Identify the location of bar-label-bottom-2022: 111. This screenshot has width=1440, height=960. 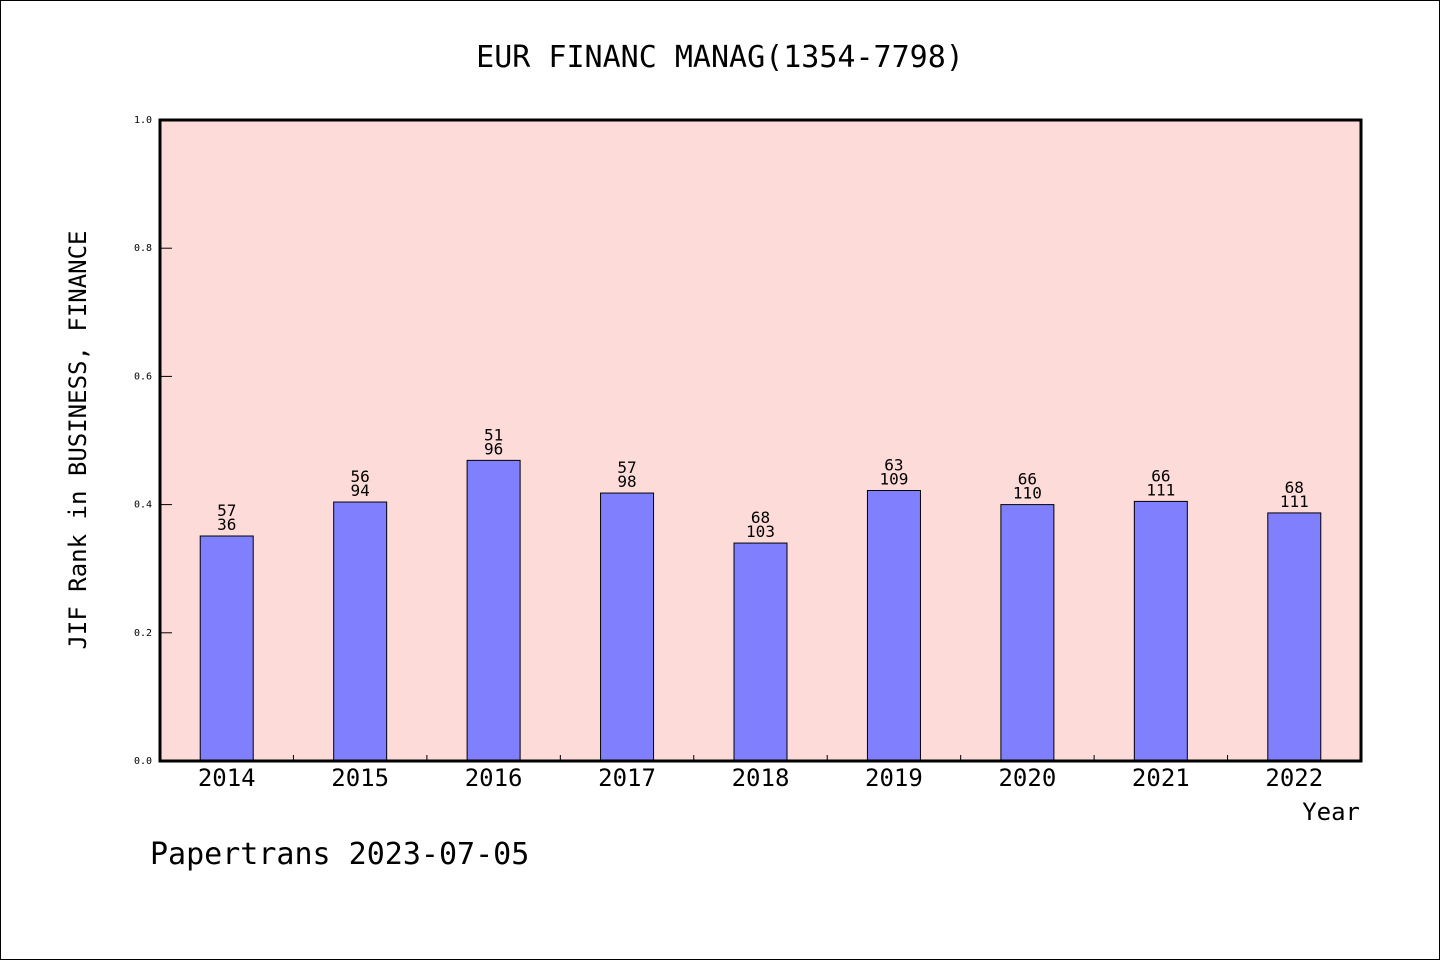
(1294, 501).